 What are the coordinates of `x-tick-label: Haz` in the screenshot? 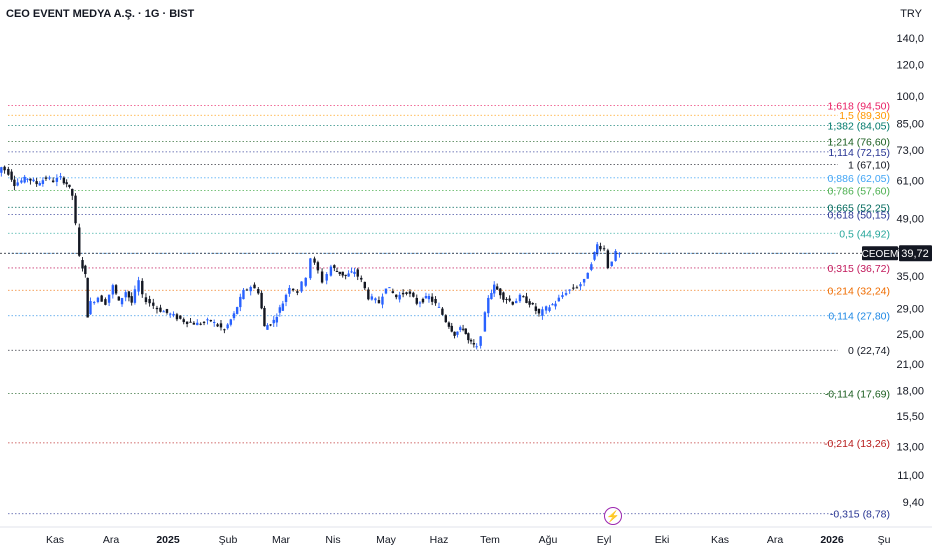 It's located at (439, 540).